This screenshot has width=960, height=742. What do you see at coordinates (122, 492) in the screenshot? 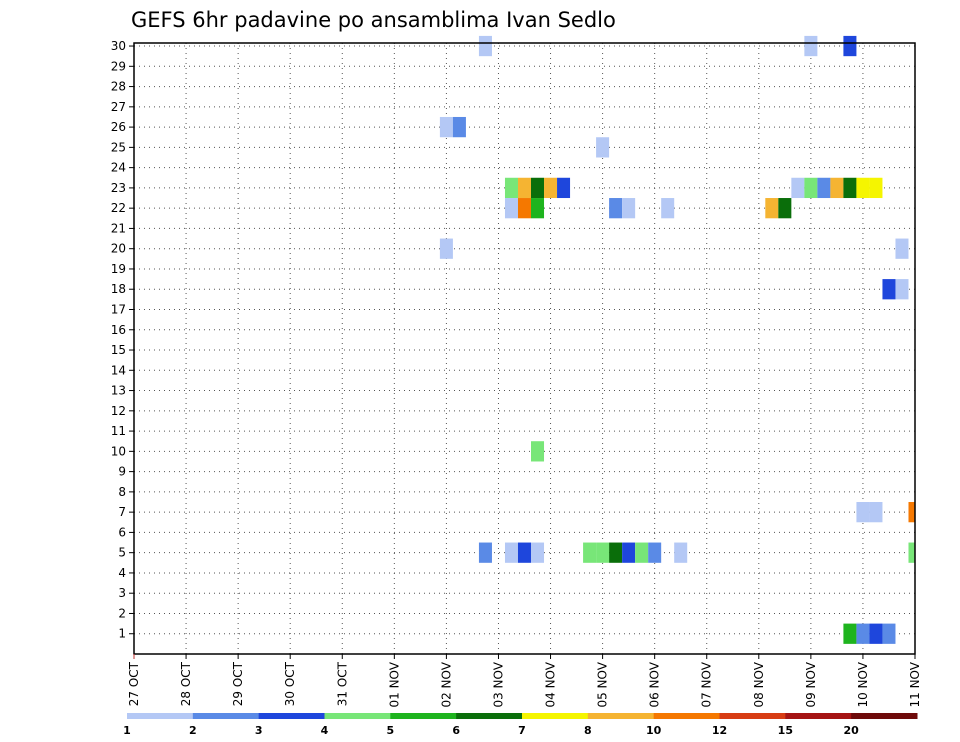
I see `y-tick-label: 8` at bounding box center [122, 492].